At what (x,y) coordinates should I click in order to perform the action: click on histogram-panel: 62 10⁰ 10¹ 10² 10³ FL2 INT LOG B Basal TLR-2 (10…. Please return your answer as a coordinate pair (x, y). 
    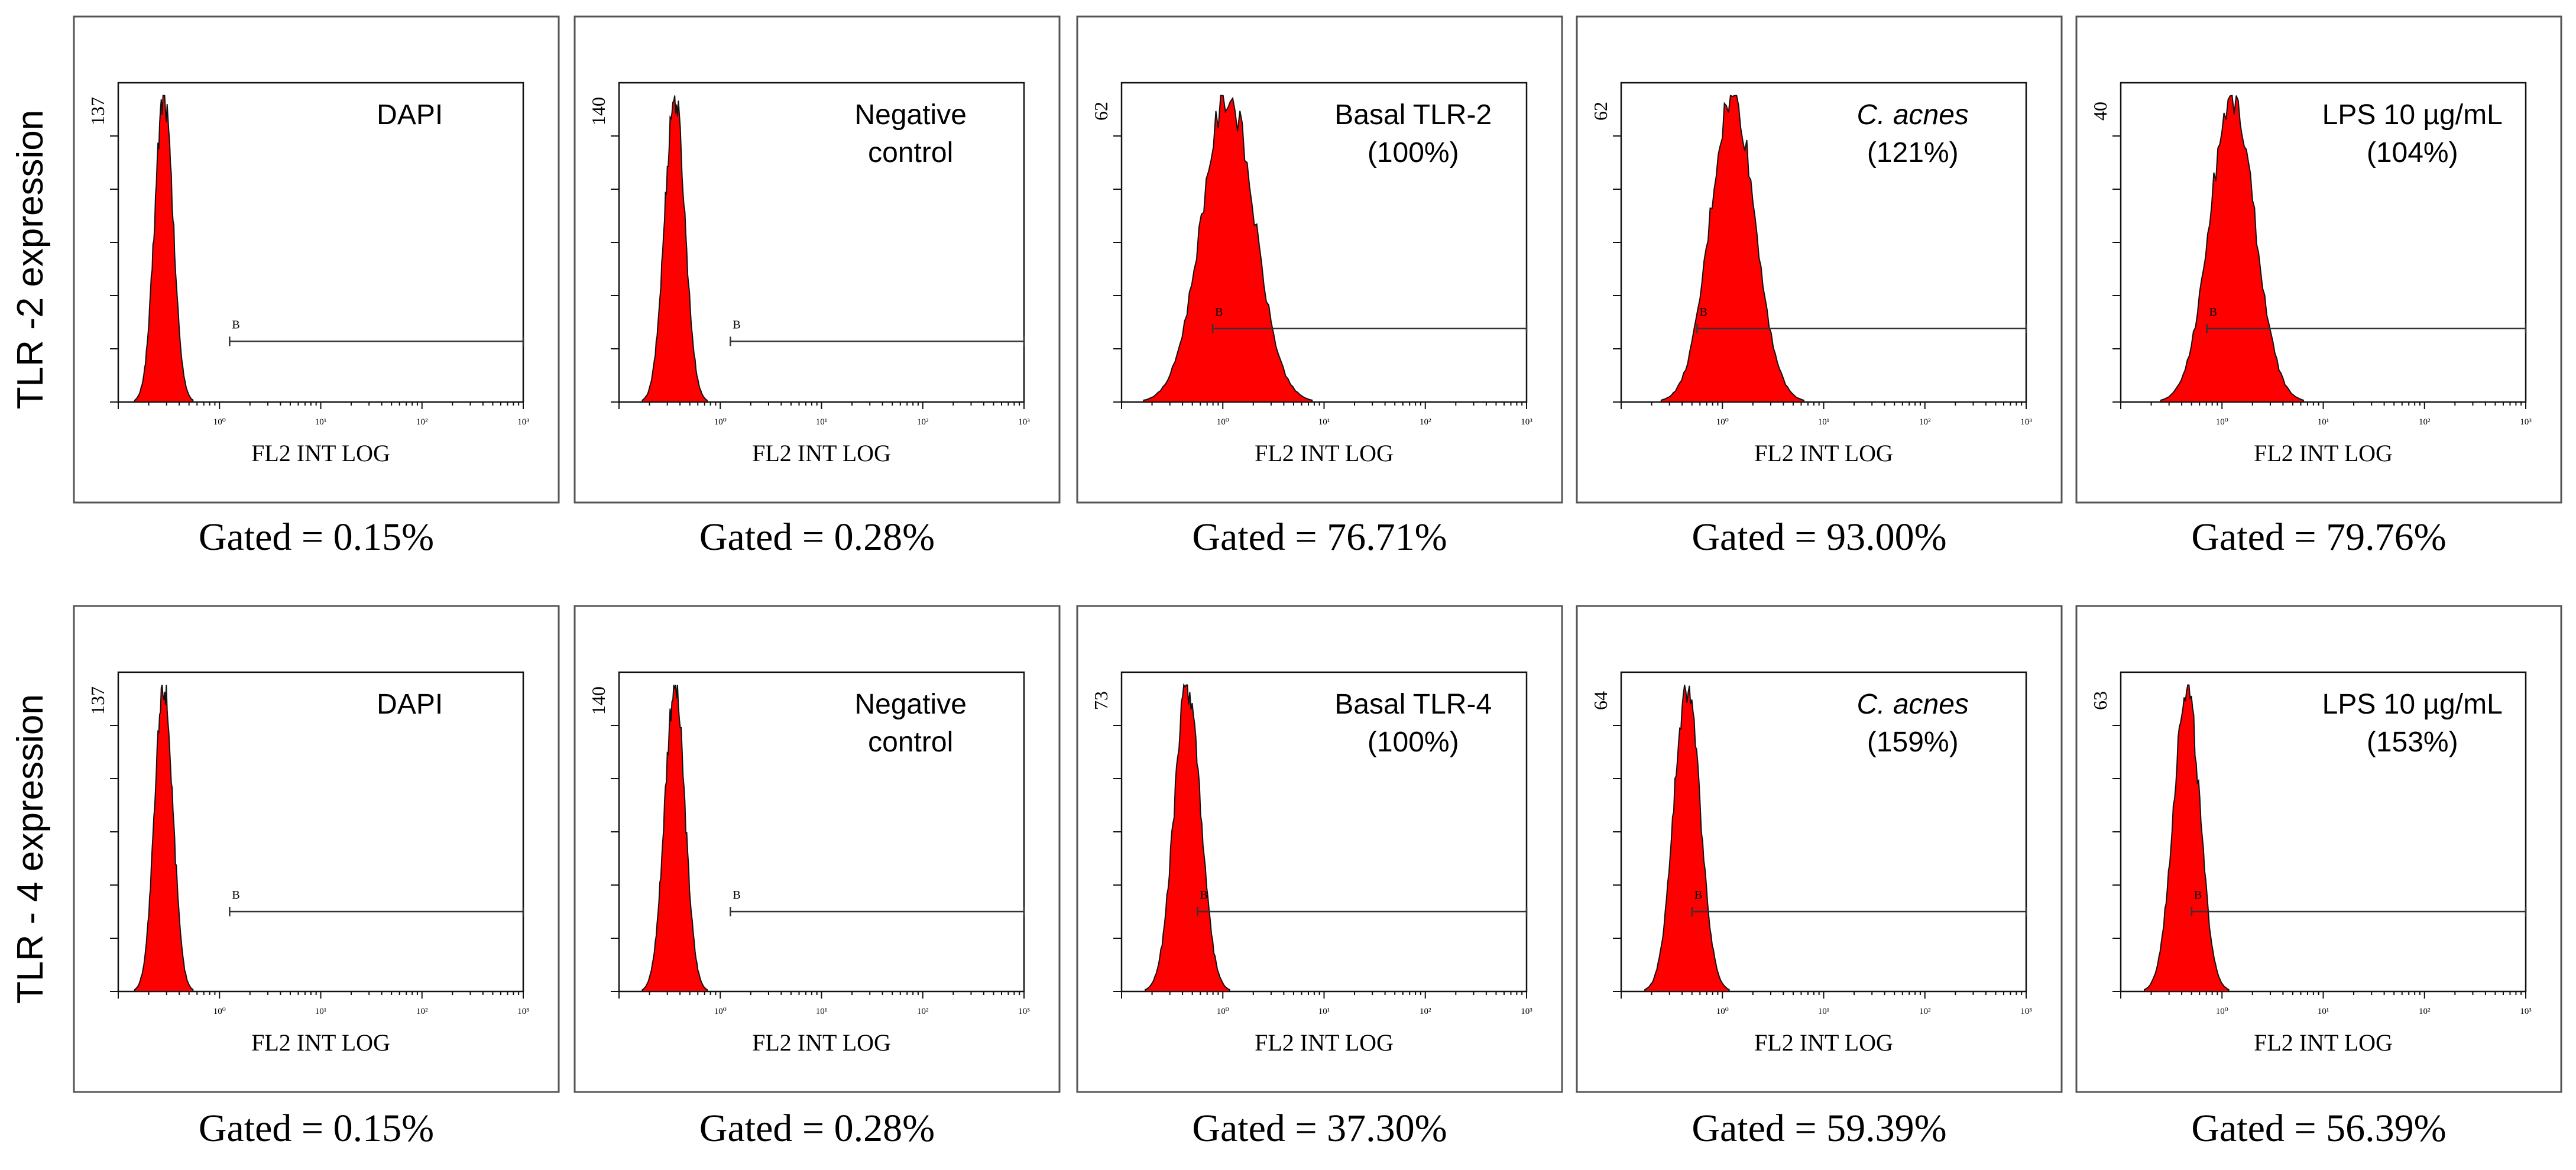
    Looking at the image, I should click on (1319, 259).